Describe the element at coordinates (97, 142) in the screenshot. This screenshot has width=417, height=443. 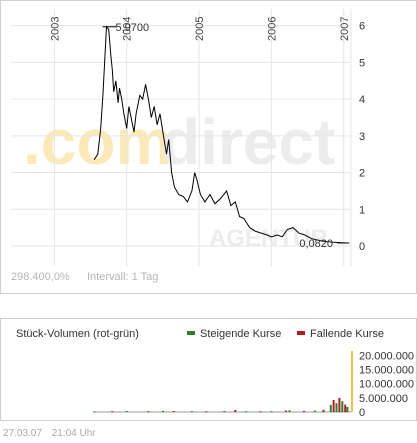
I see `watermark-left: .com` at that location.